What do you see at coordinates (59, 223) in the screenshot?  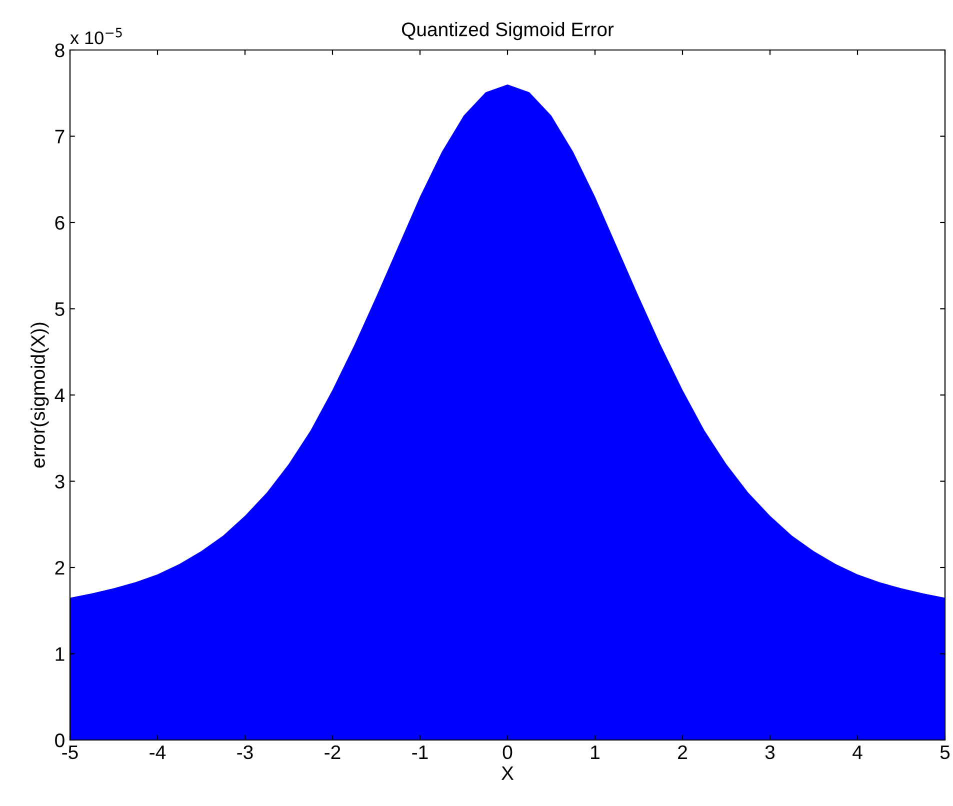 I see `y-tick-label: 6` at bounding box center [59, 223].